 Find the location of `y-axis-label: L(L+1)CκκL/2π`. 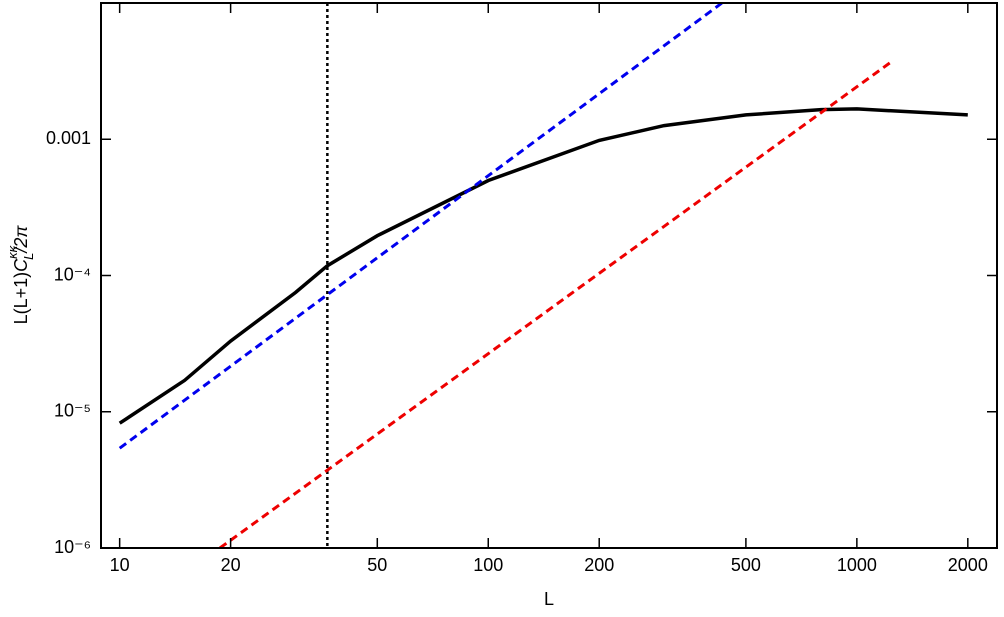

y-axis-label: L(L+1)CκκL/2π is located at coordinates (20, 275).